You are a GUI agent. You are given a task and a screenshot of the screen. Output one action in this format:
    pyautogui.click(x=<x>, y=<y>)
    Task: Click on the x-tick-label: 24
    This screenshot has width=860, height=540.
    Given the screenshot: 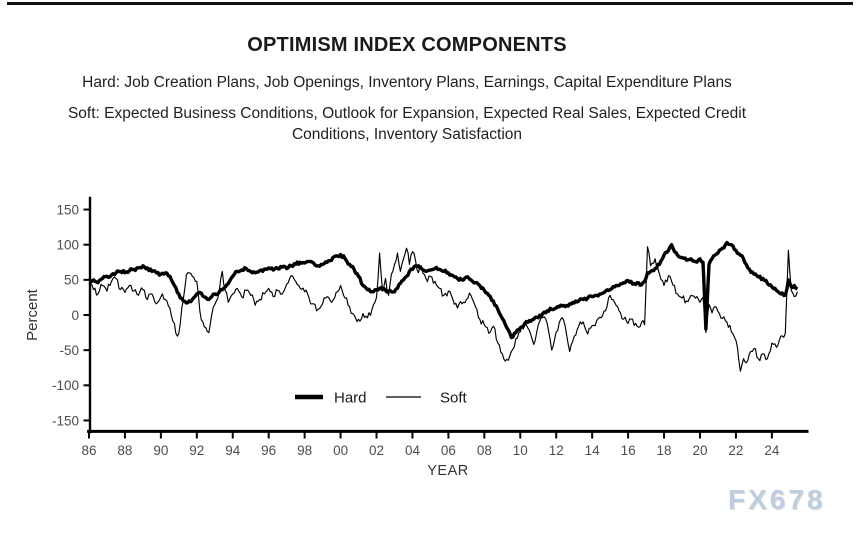 What is the action you would take?
    pyautogui.click(x=772, y=450)
    